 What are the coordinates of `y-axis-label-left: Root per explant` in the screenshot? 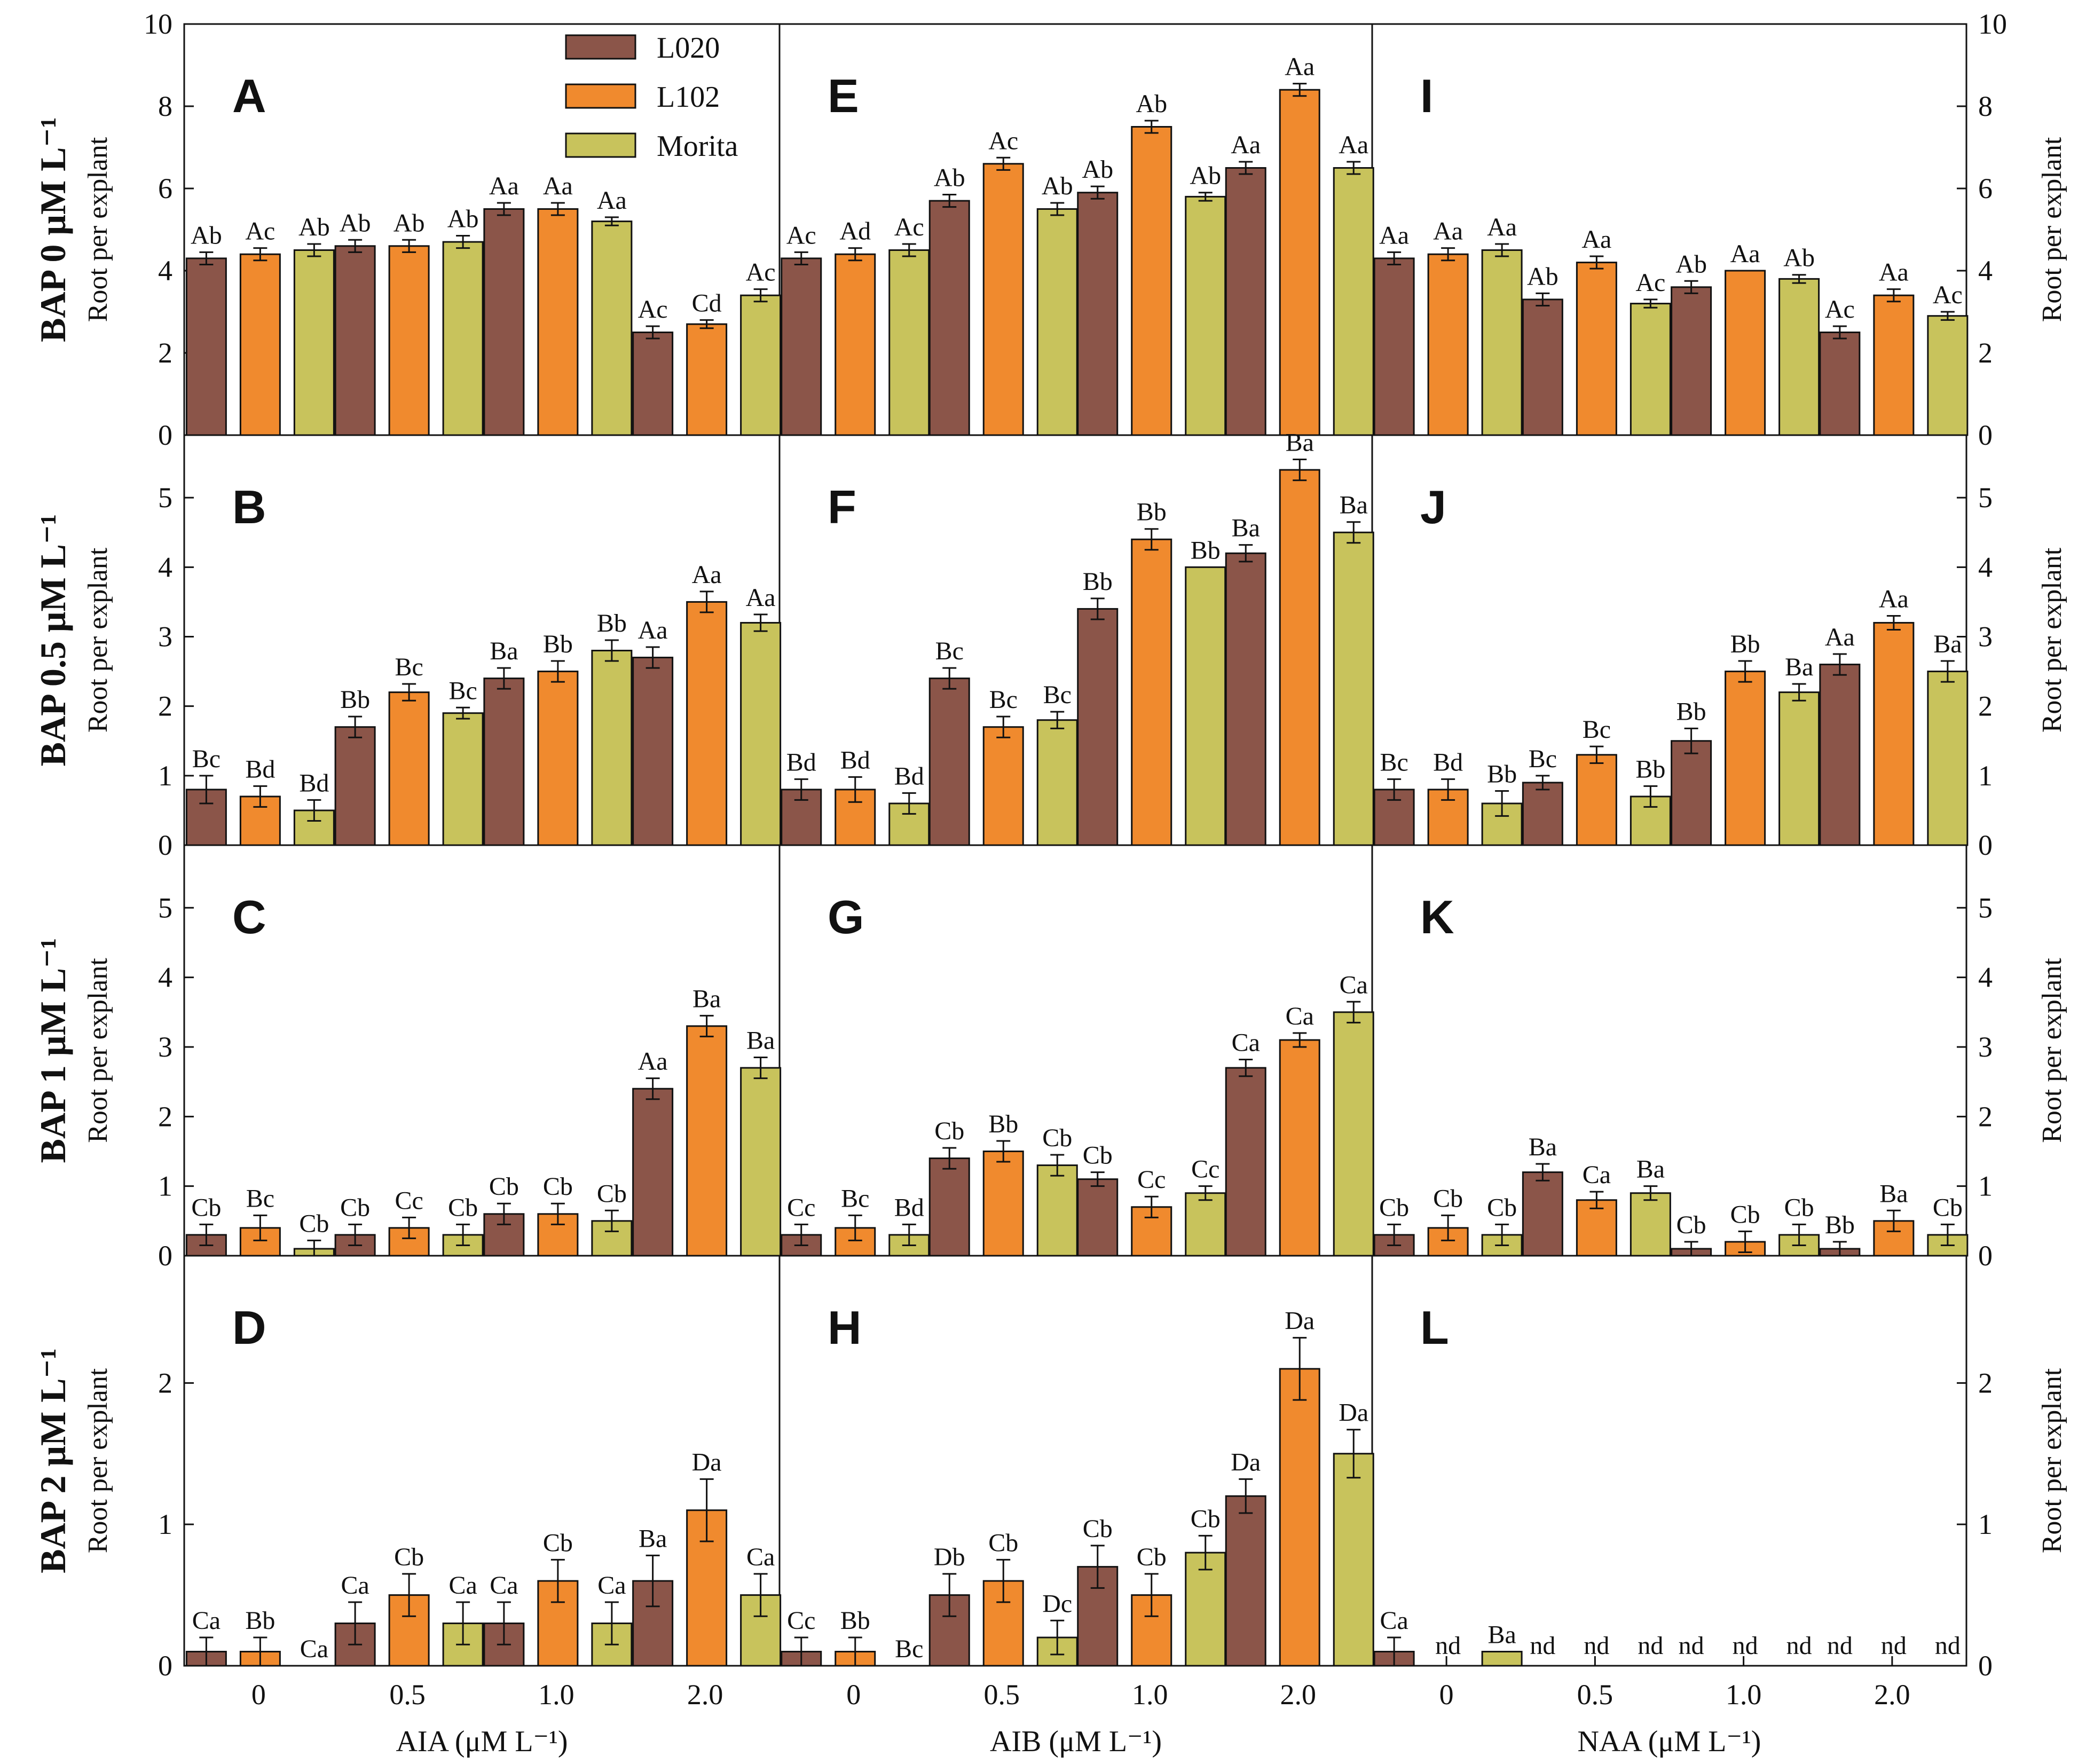 It's located at (98, 229).